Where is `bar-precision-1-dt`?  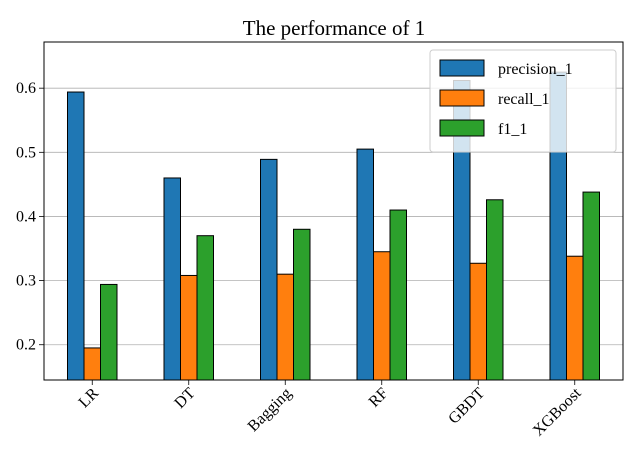
bar-precision-1-dt is located at coordinates (172, 279).